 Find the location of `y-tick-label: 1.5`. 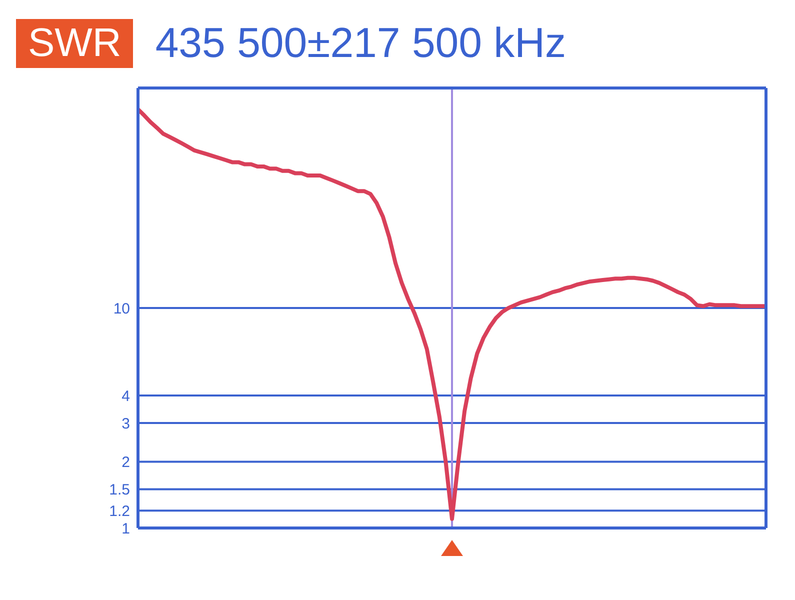

y-tick-label: 1.5 is located at coordinates (119, 490).